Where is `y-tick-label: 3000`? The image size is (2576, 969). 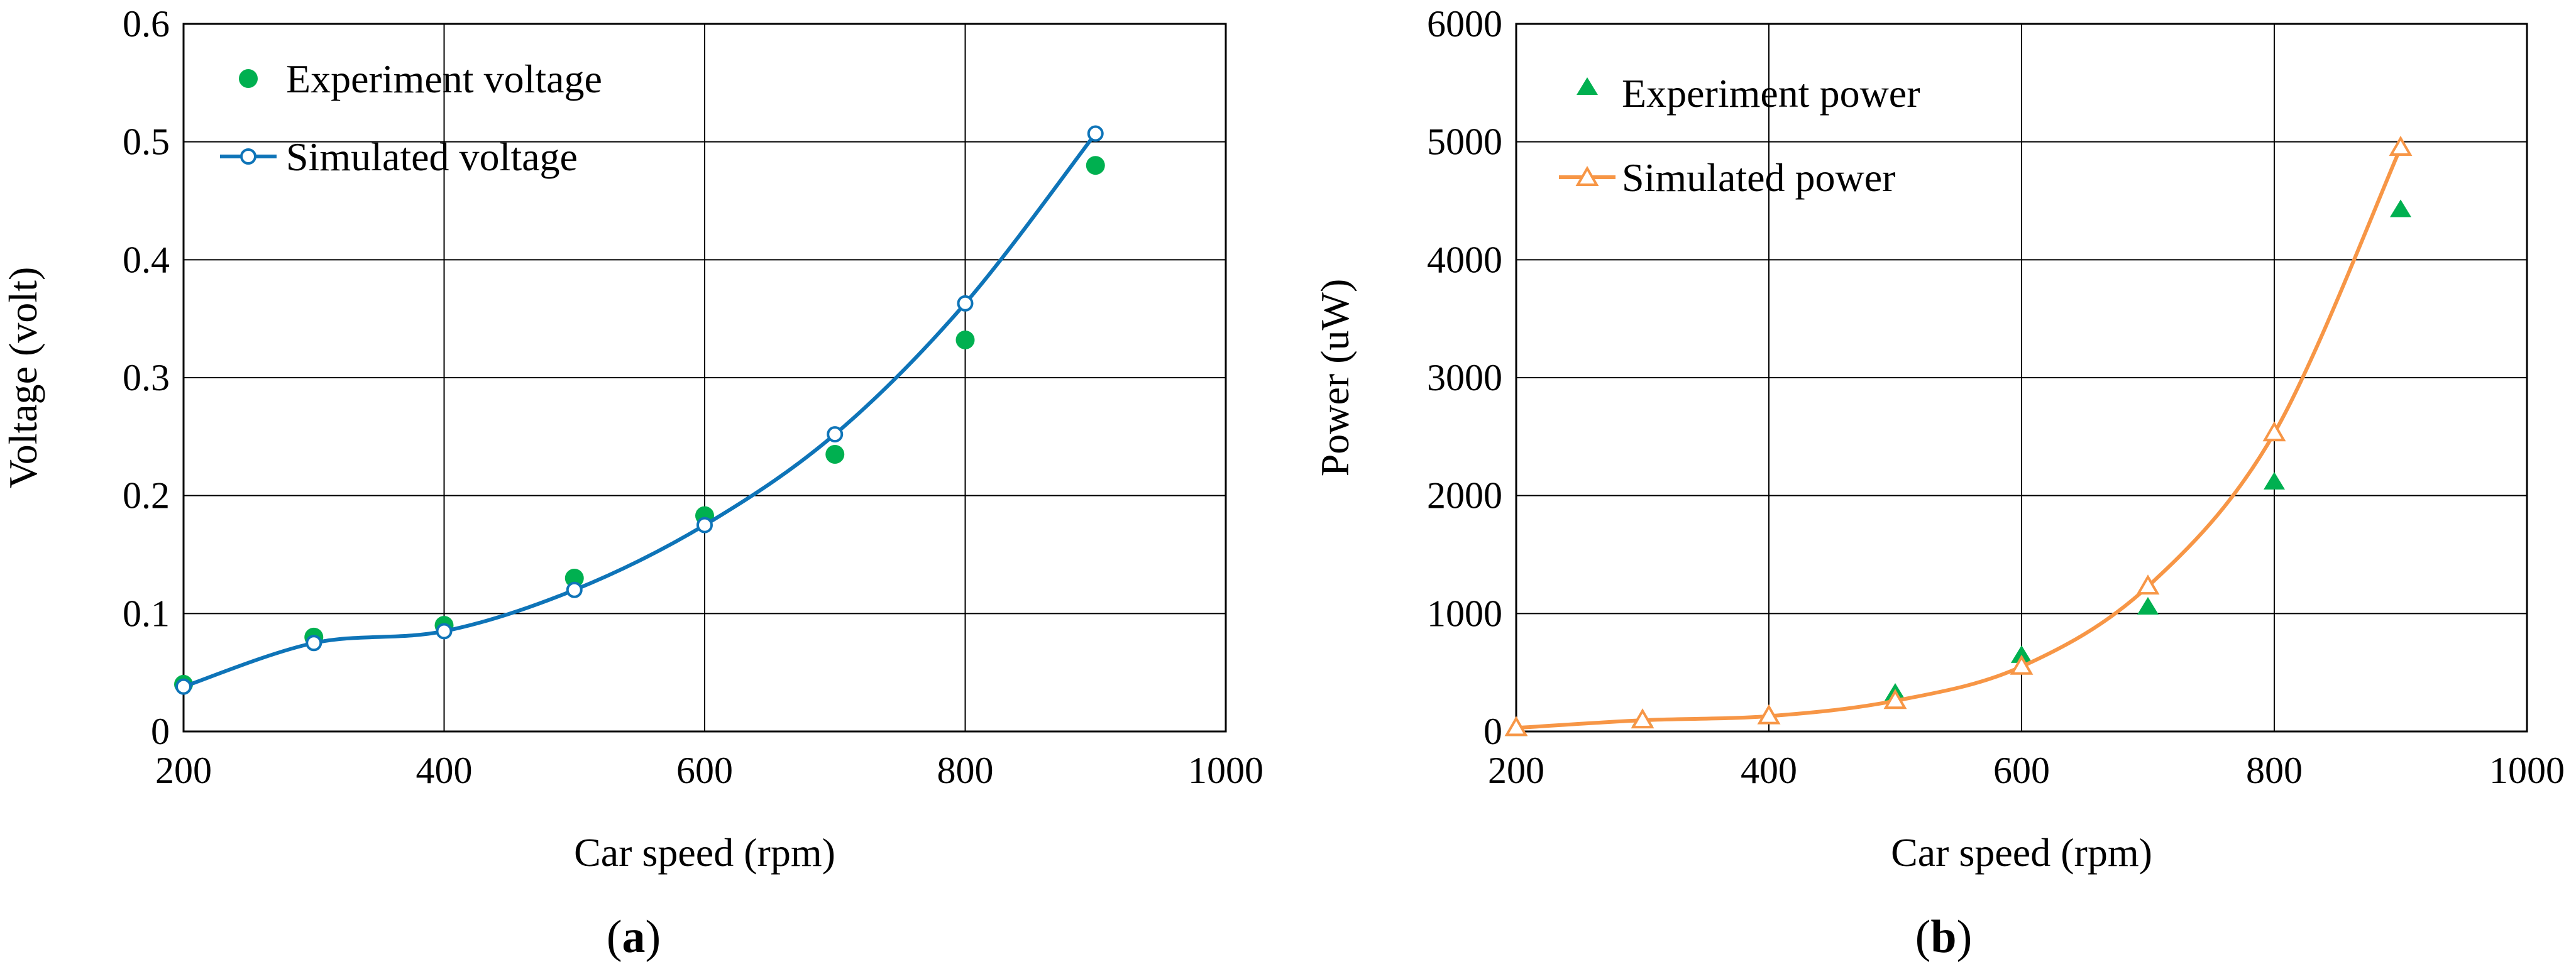 y-tick-label: 3000 is located at coordinates (1465, 377).